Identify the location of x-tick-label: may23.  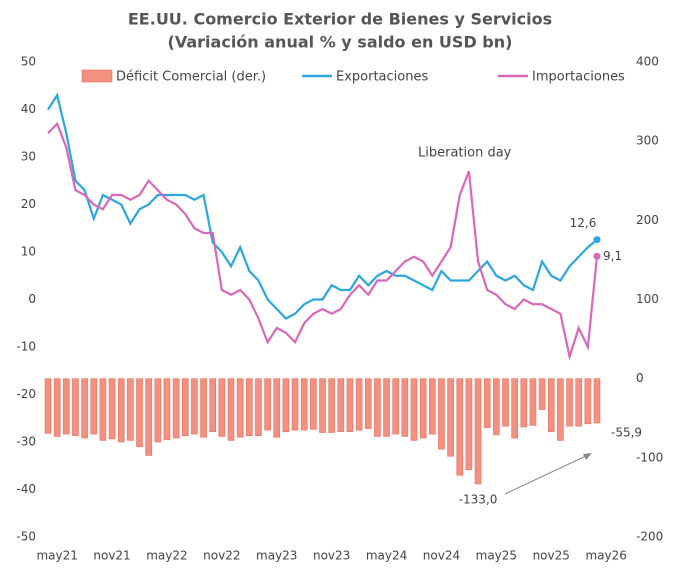
(276, 556).